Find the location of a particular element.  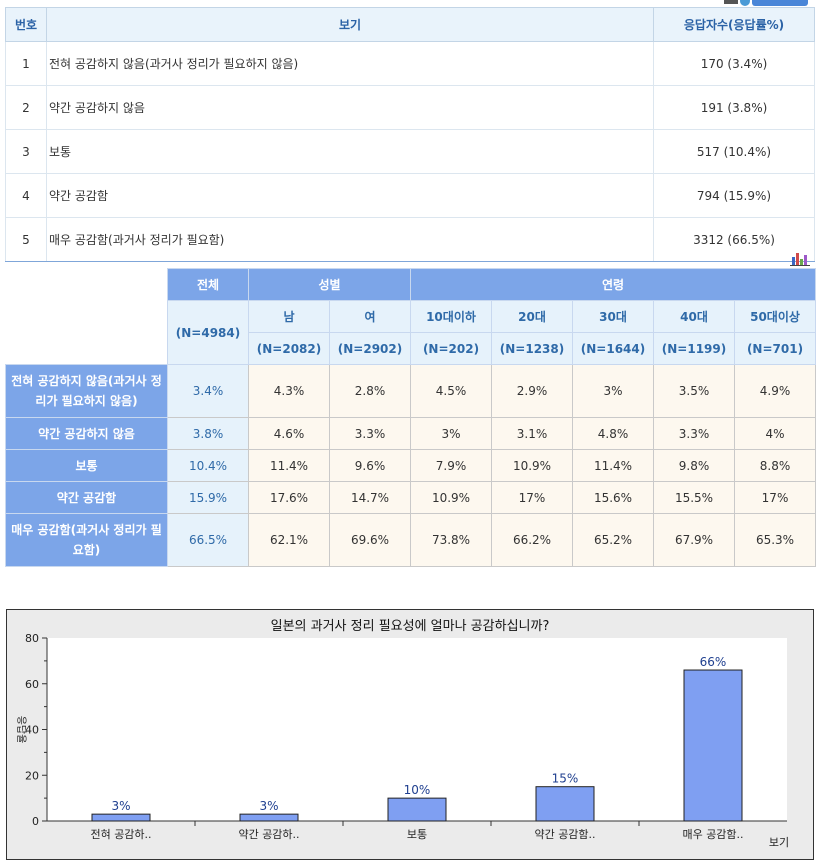

crosstab-age-header: 연령 is located at coordinates (613, 284).